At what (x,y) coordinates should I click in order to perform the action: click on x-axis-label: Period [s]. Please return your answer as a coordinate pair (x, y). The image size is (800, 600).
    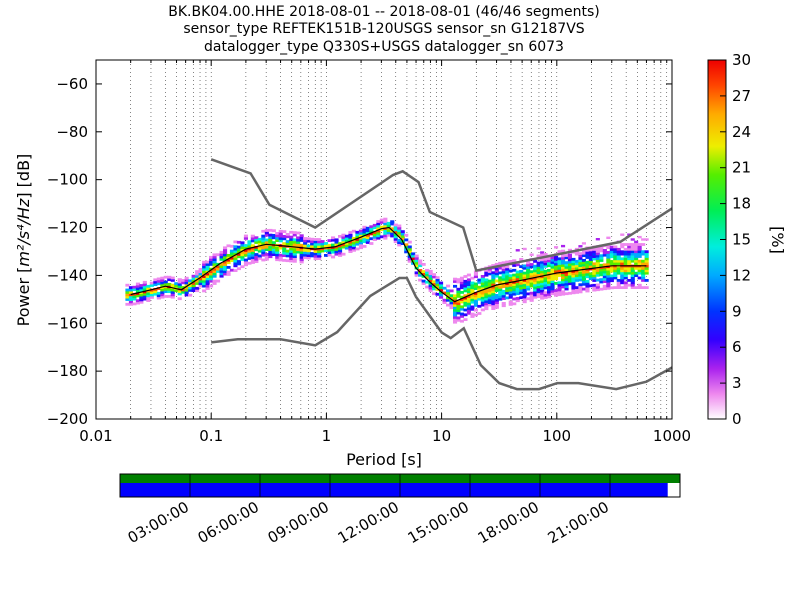
    Looking at the image, I should click on (384, 459).